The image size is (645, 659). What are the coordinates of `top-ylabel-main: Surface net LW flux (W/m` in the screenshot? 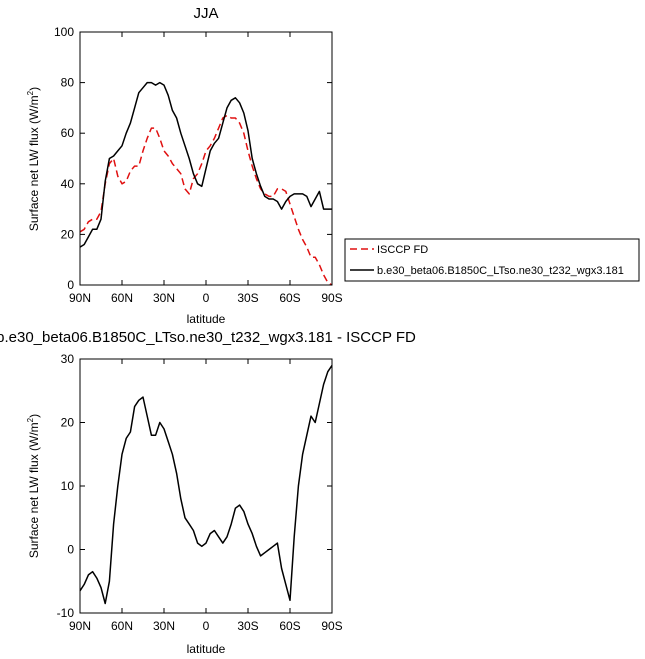 It's located at (34, 163).